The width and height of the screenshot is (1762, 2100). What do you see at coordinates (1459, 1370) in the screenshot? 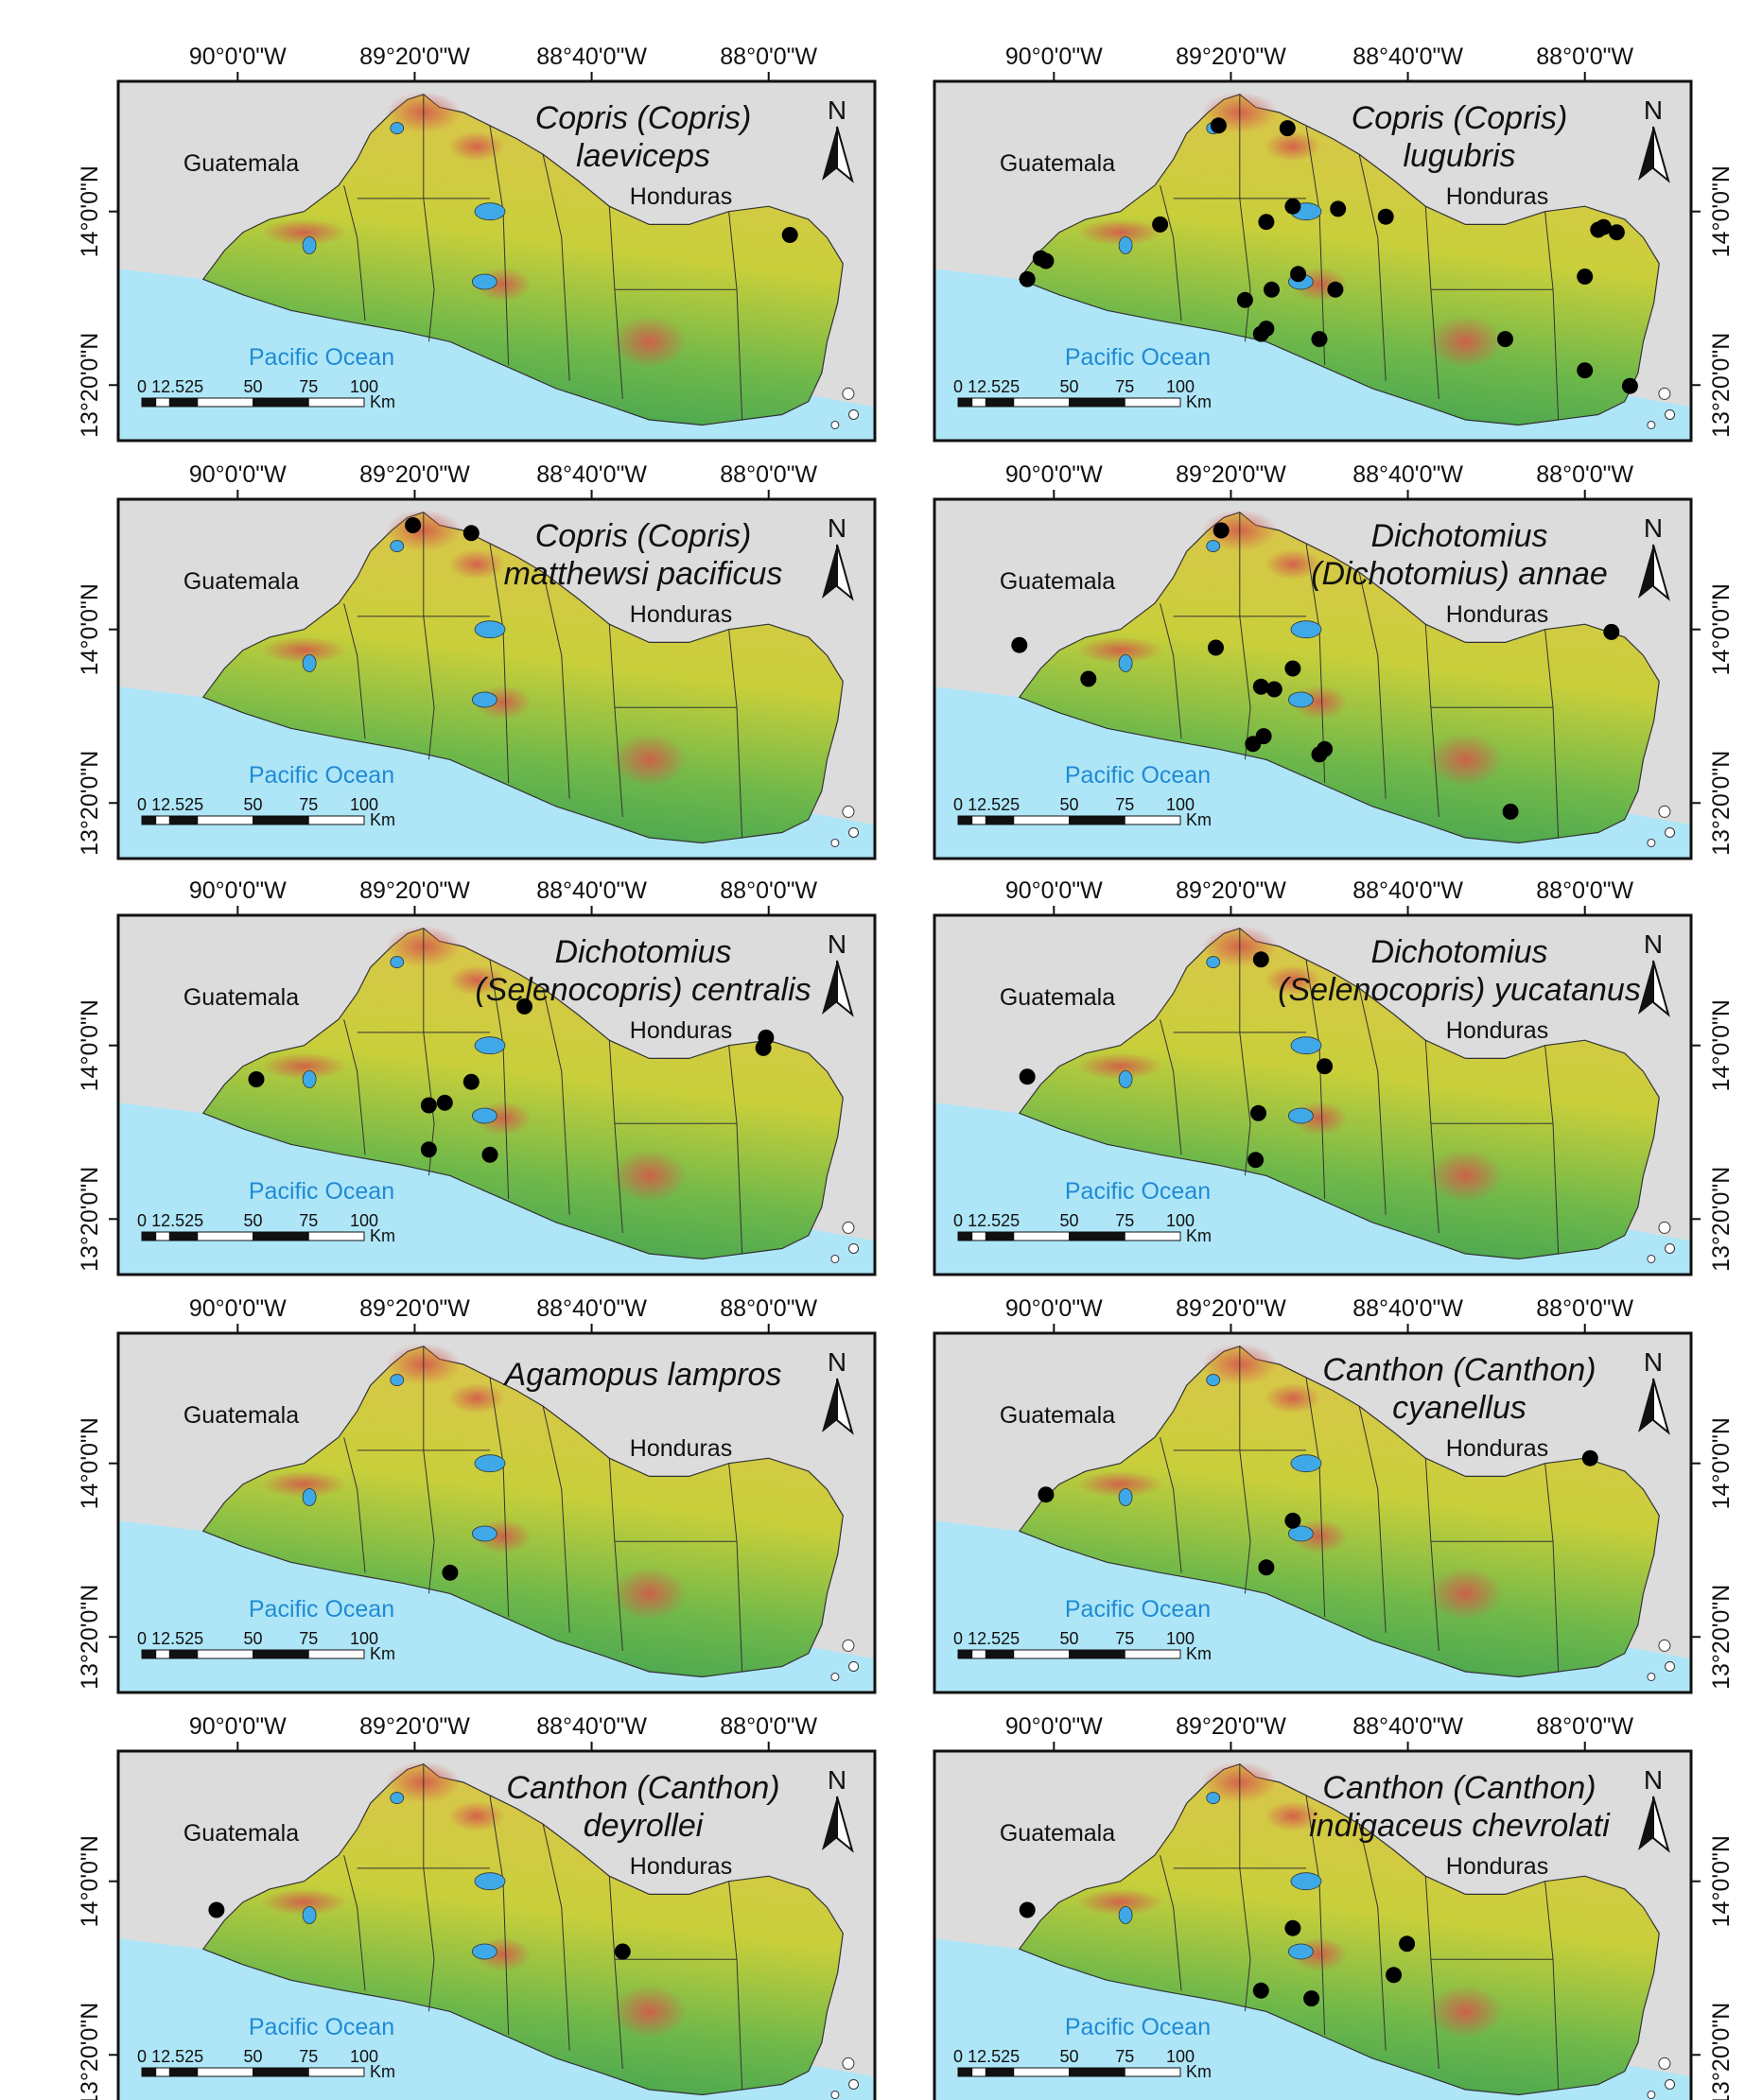
I see `species-title: Canthon (Canthon)` at bounding box center [1459, 1370].